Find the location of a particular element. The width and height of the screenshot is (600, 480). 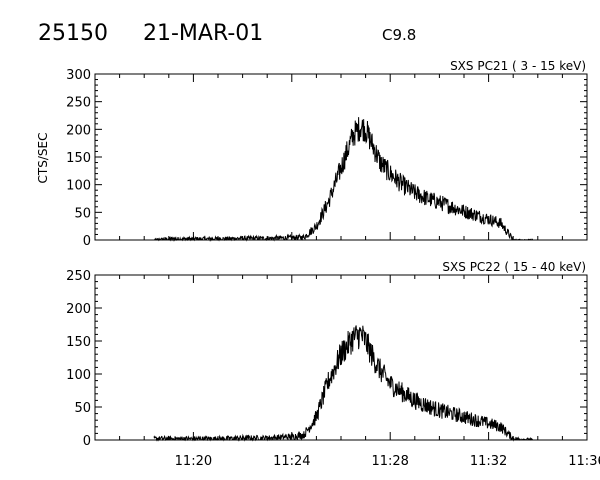

panel-1-ylabel: CTS/SEC is located at coordinates (43, 158).